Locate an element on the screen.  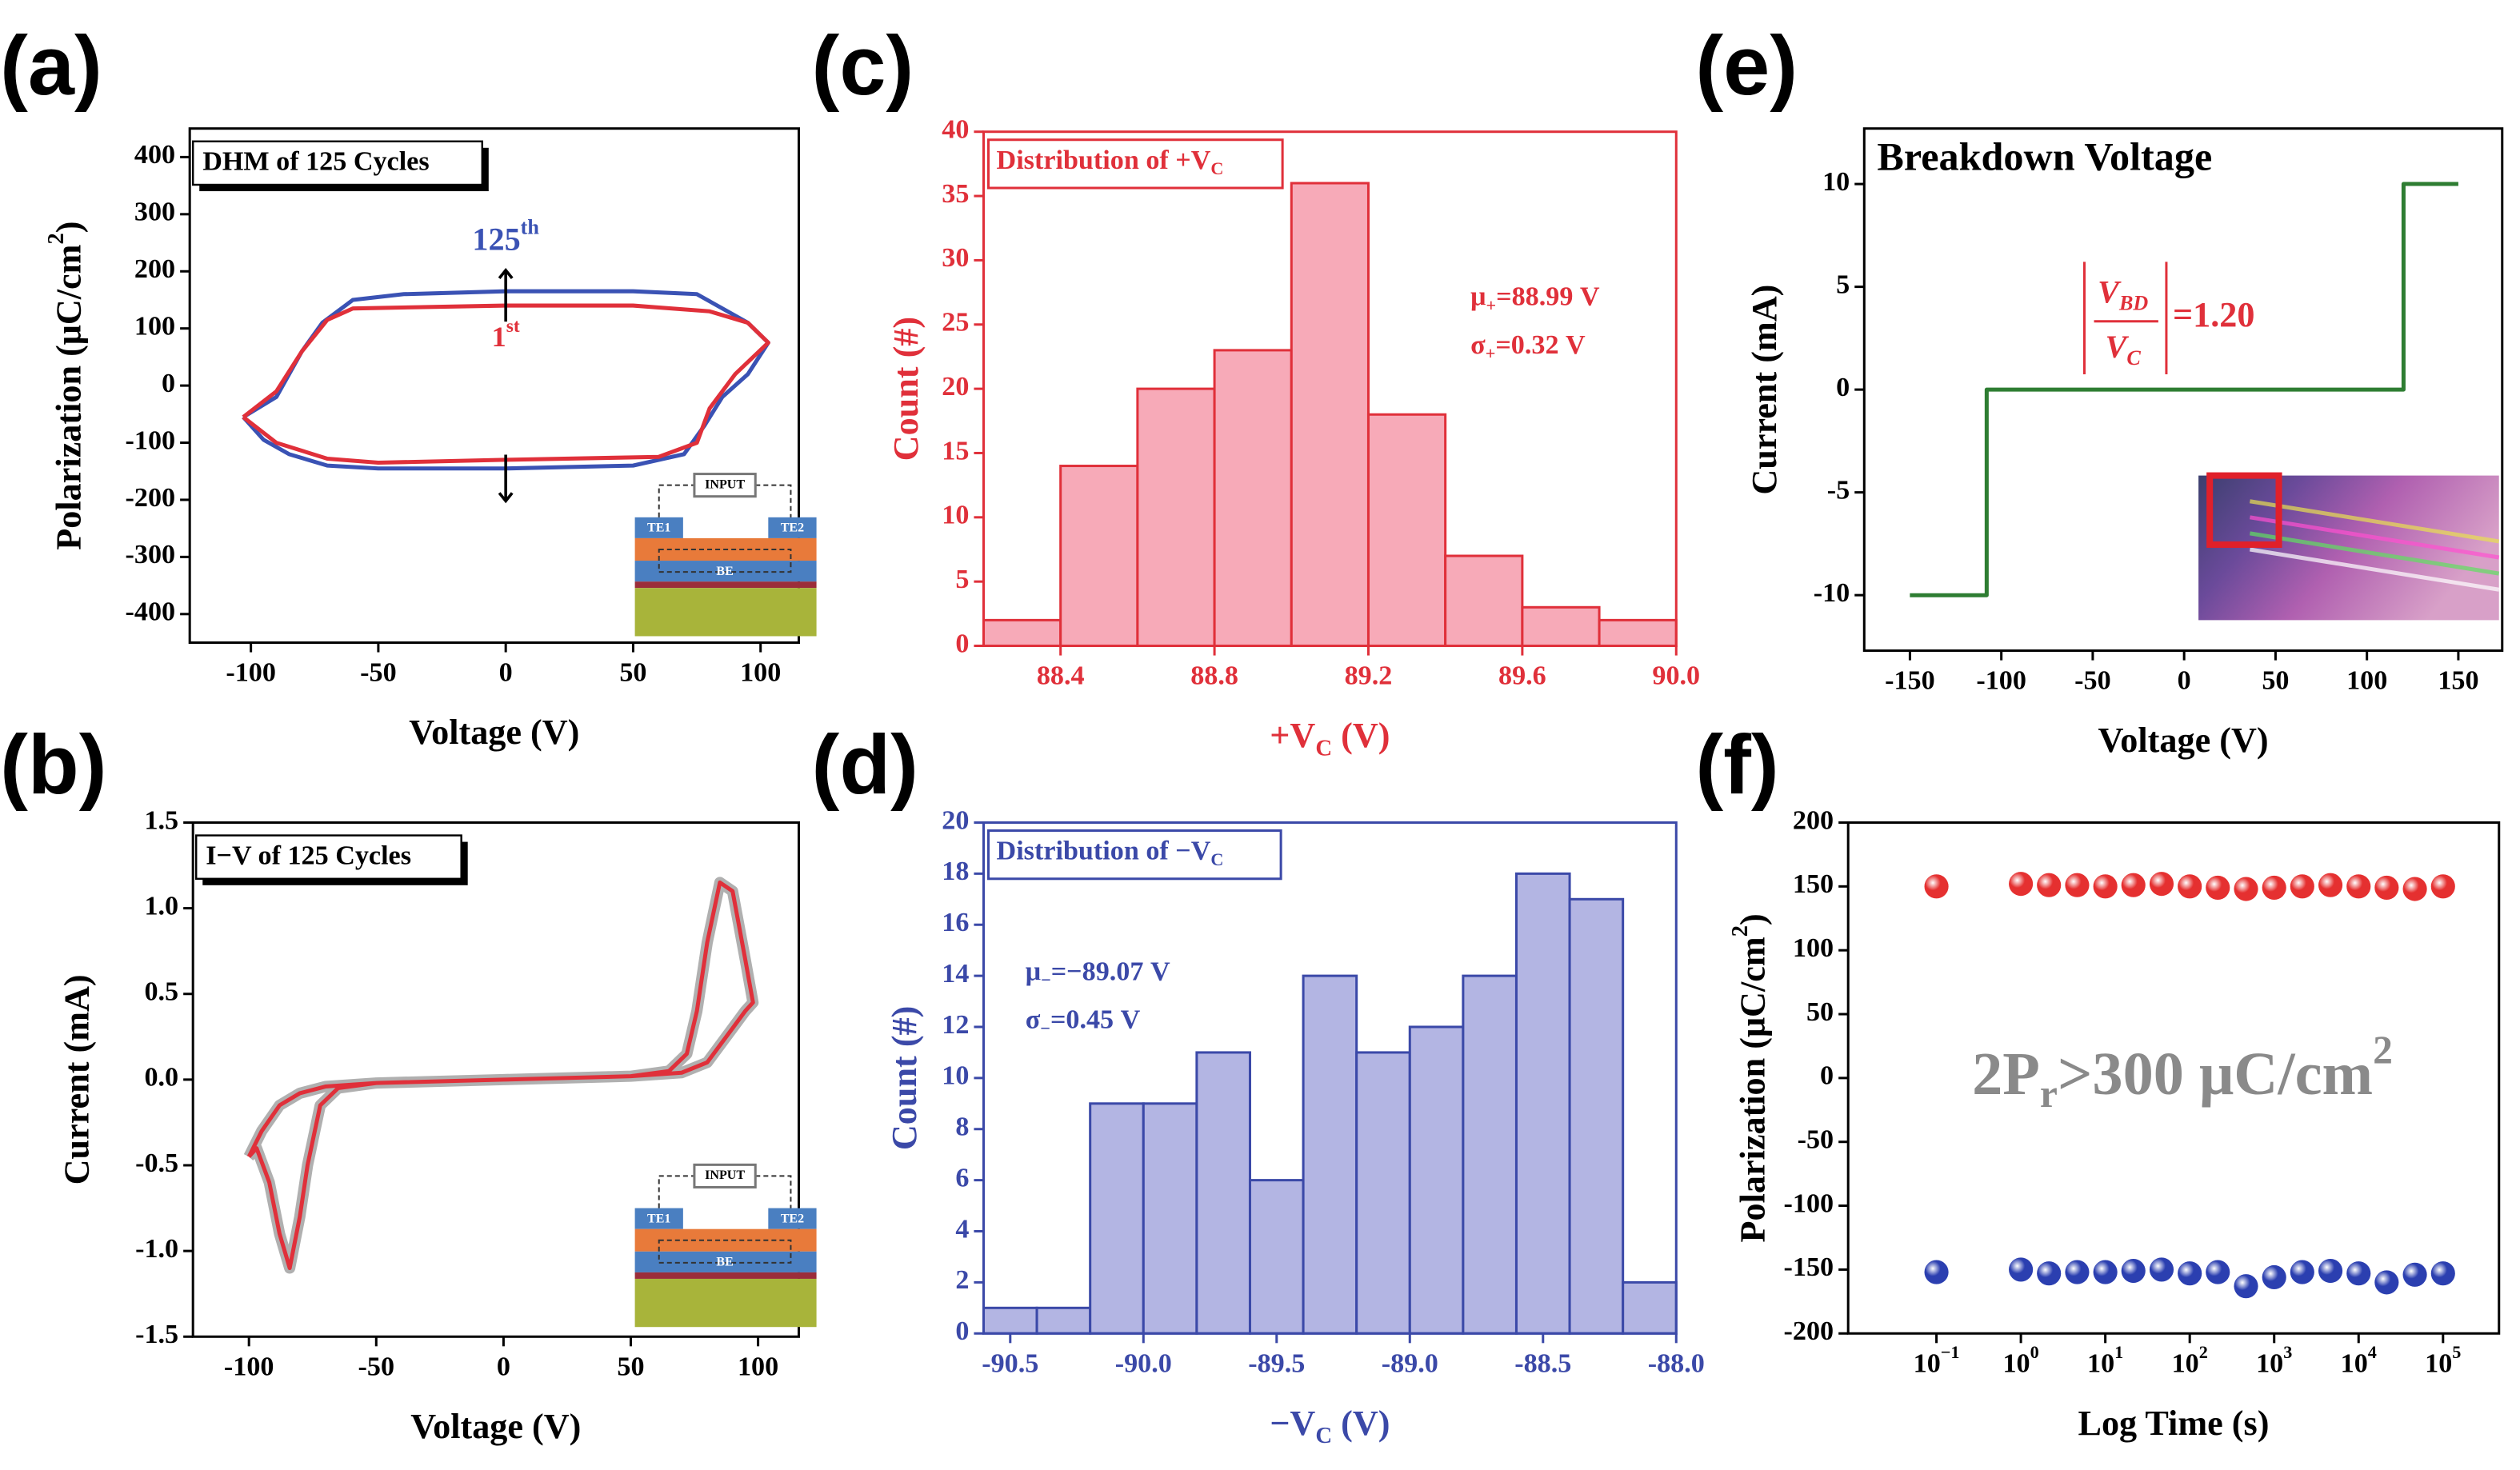
text-segment: C is located at coordinates (1323, 748).